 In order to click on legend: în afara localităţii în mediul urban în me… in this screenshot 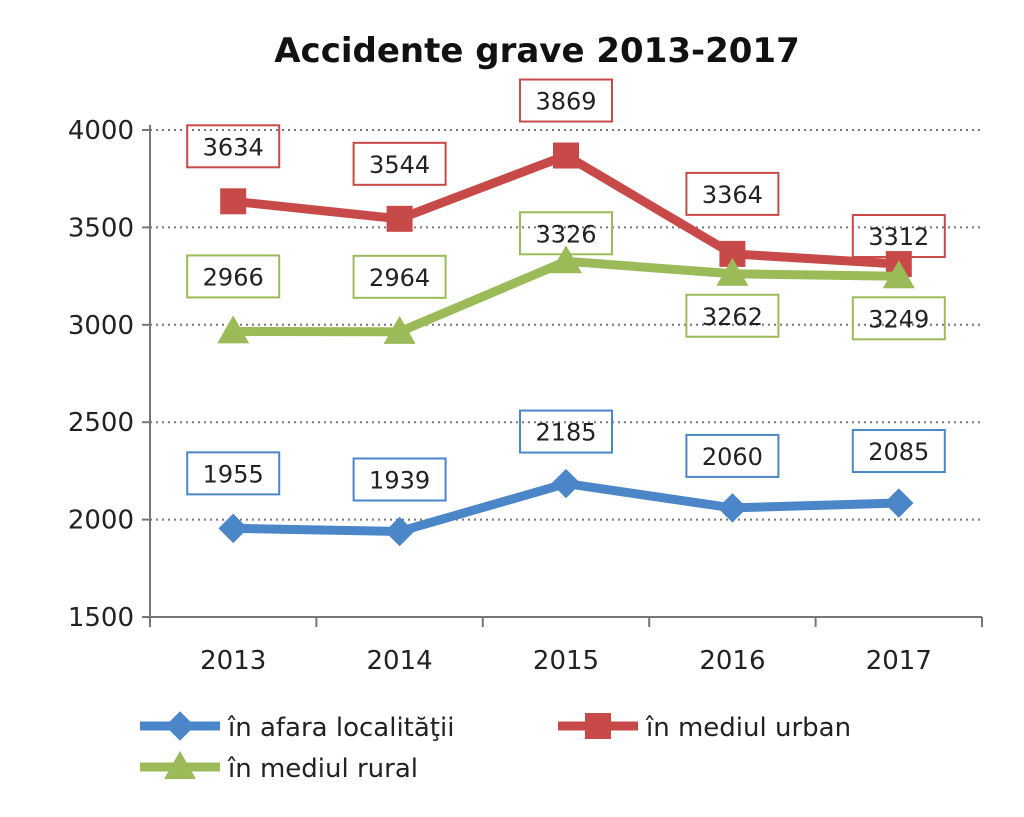, I will do `click(495, 747)`.